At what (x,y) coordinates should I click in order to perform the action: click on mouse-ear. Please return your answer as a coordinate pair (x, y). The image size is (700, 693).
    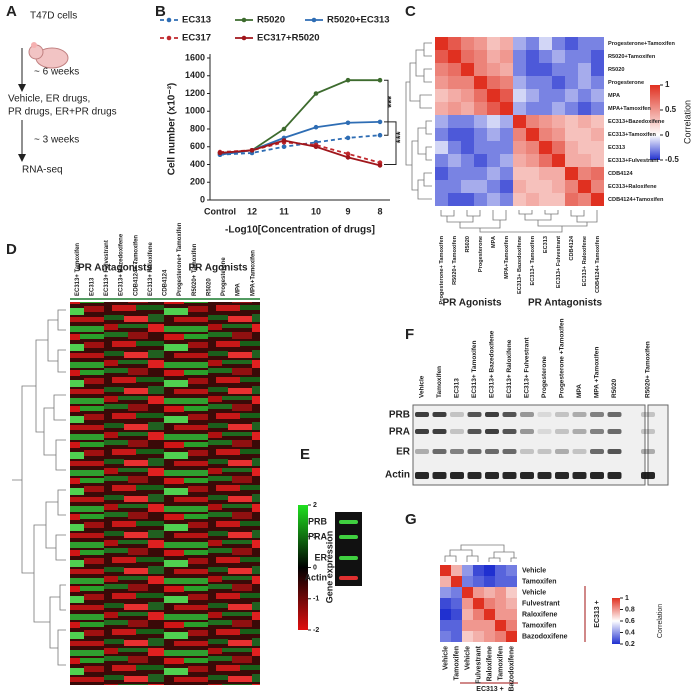
    Looking at the image, I should click on (34, 45).